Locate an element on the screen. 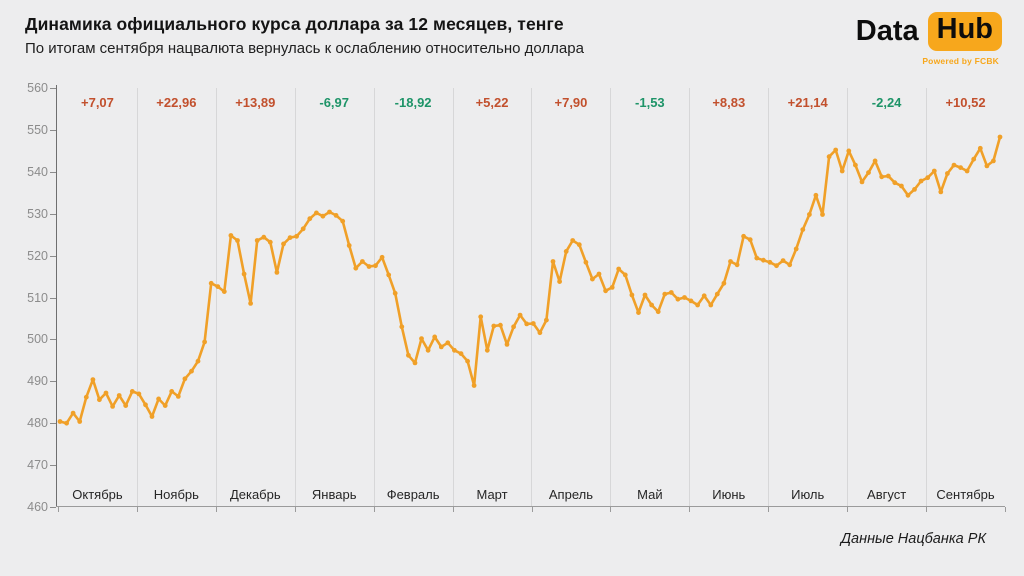 The height and width of the screenshot is (576, 1024). logo-text-hub: Hub is located at coordinates (964, 31).